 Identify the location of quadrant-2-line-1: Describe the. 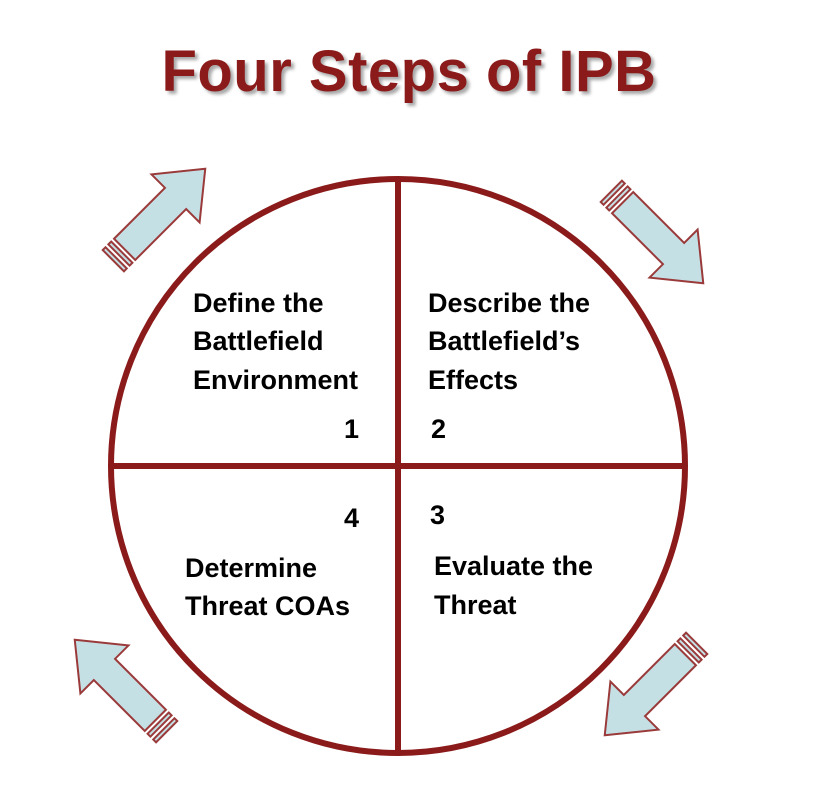
(509, 303).